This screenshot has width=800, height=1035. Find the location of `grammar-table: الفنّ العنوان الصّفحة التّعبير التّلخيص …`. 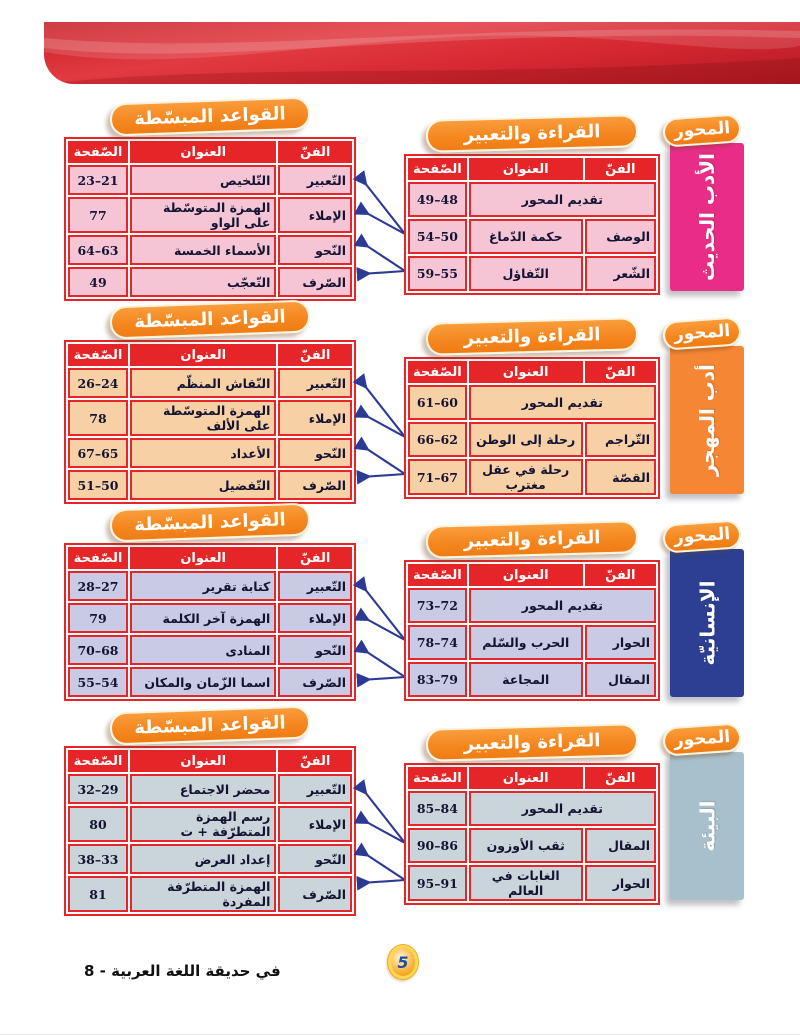

grammar-table: الفنّ العنوان الصّفحة التّعبير التّلخيص … is located at coordinates (210, 219).